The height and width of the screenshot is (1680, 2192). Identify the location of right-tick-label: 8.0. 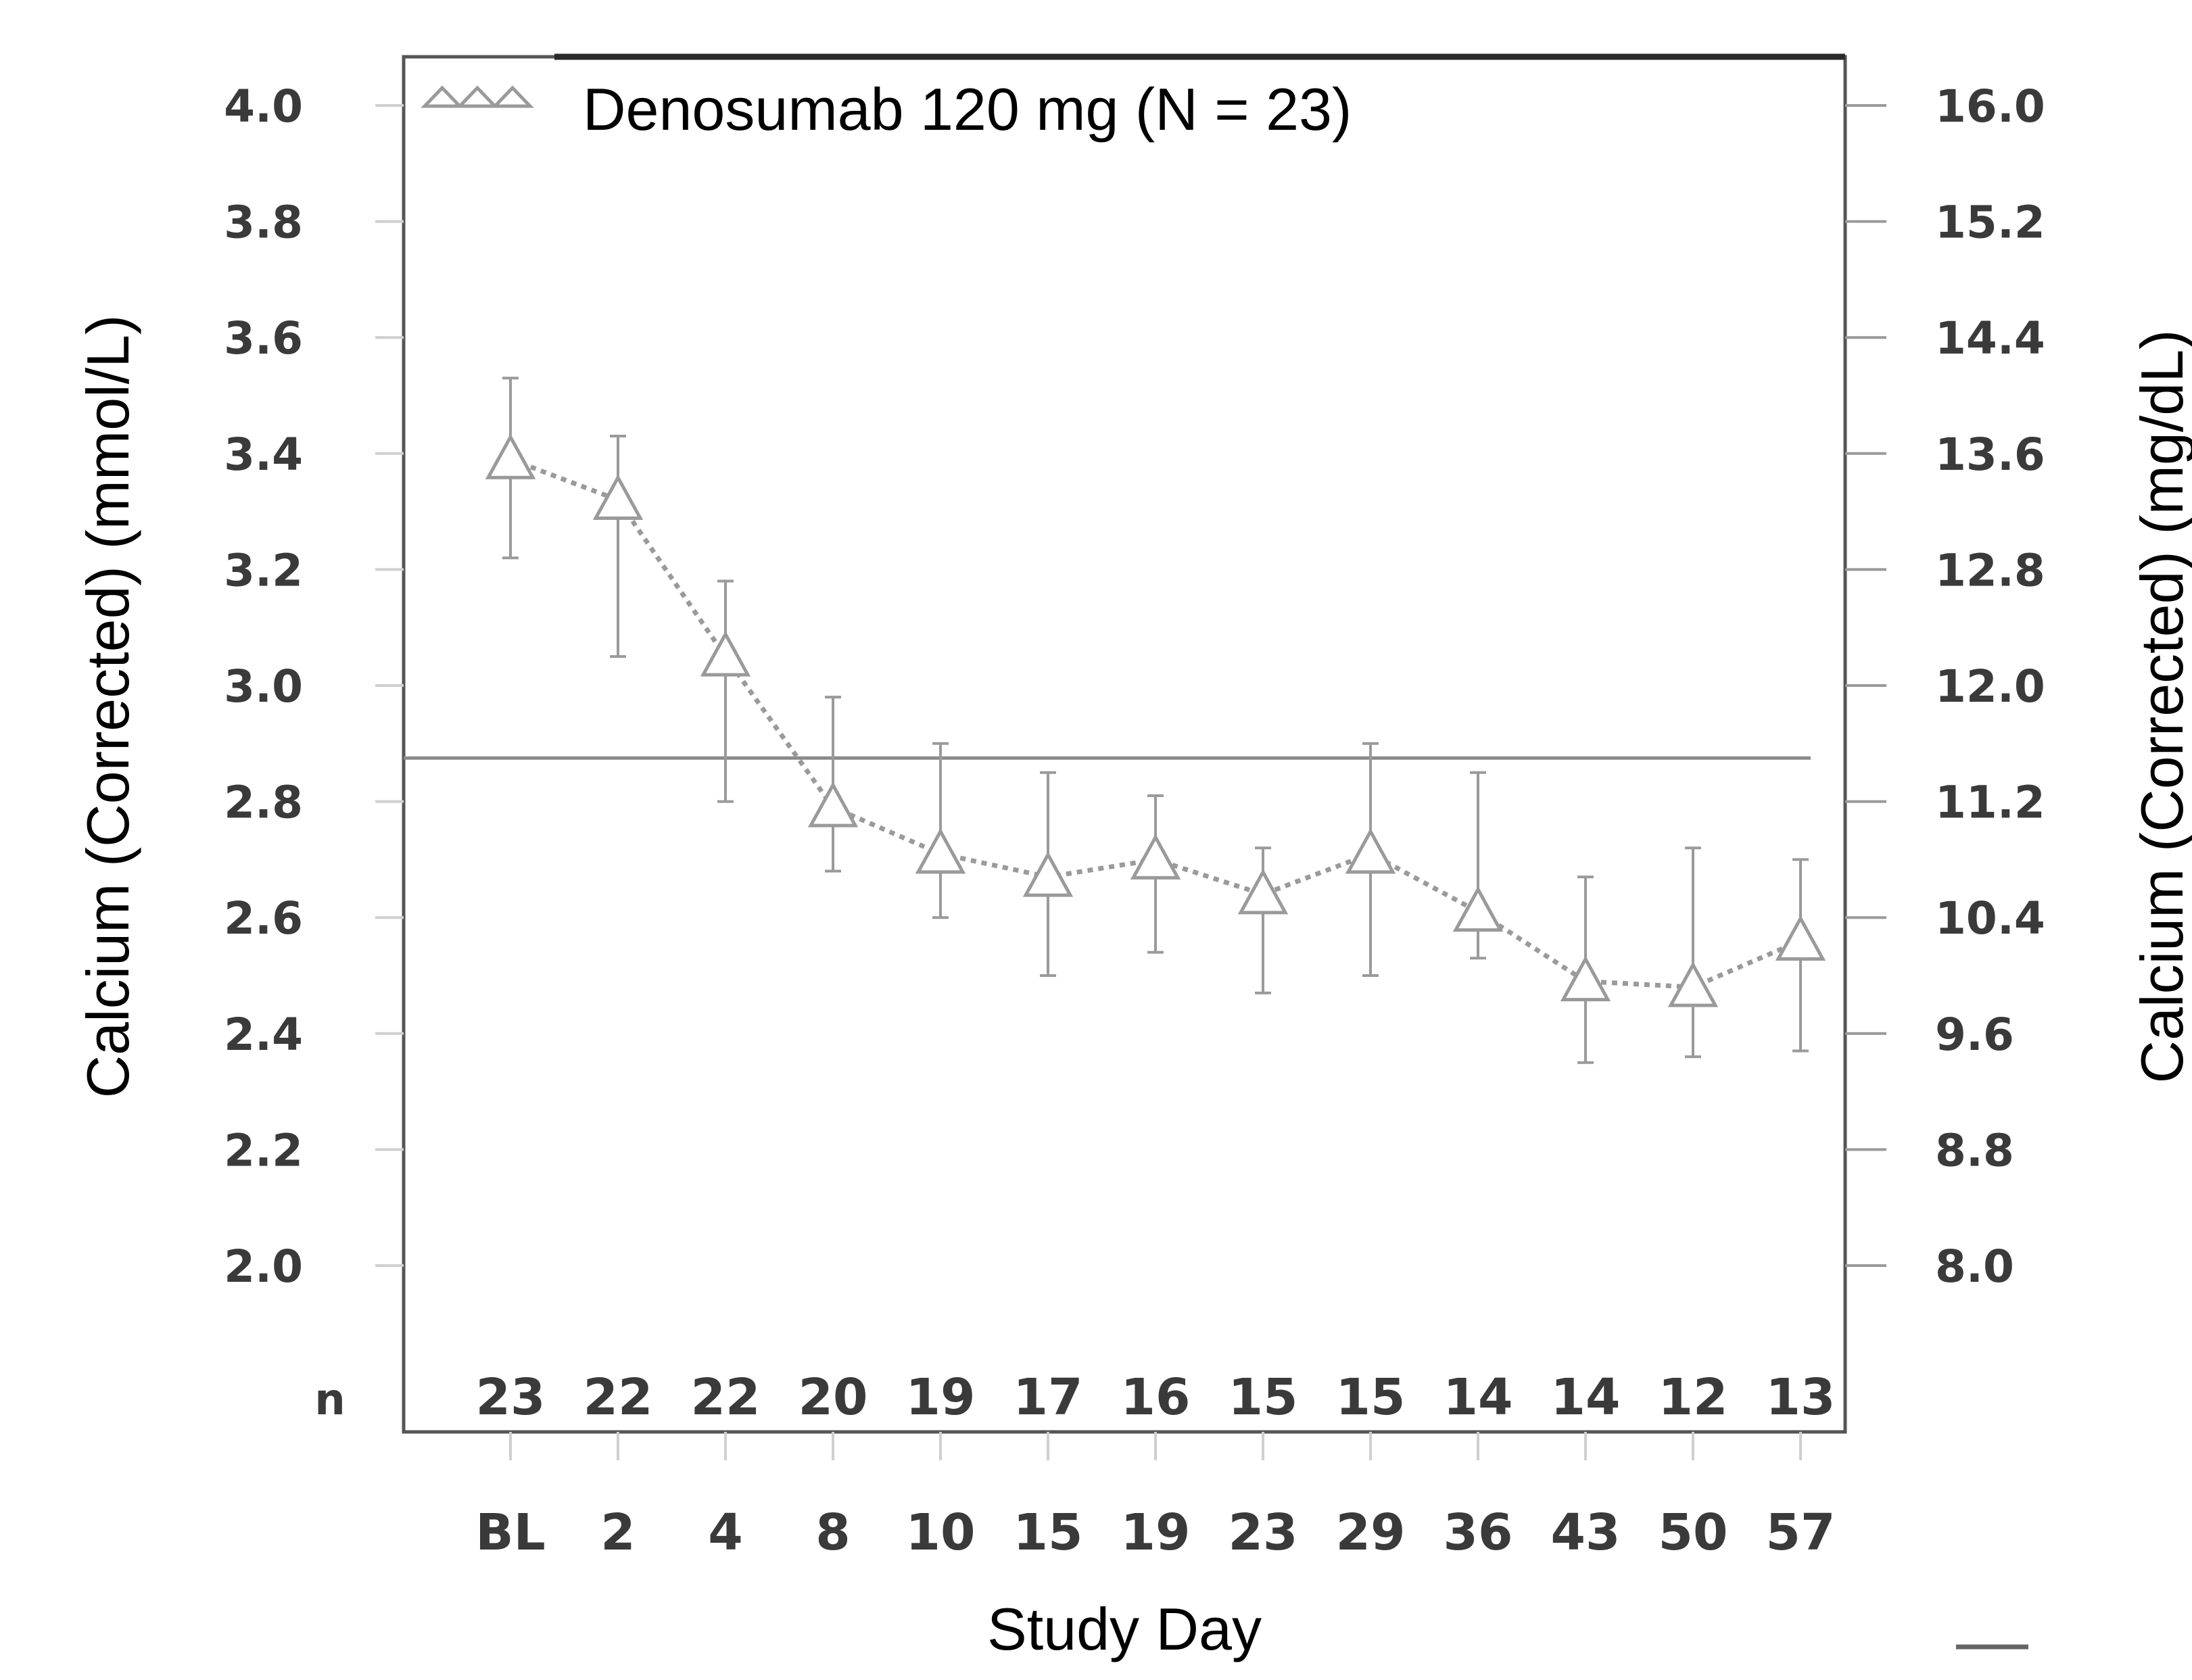
(1975, 1267).